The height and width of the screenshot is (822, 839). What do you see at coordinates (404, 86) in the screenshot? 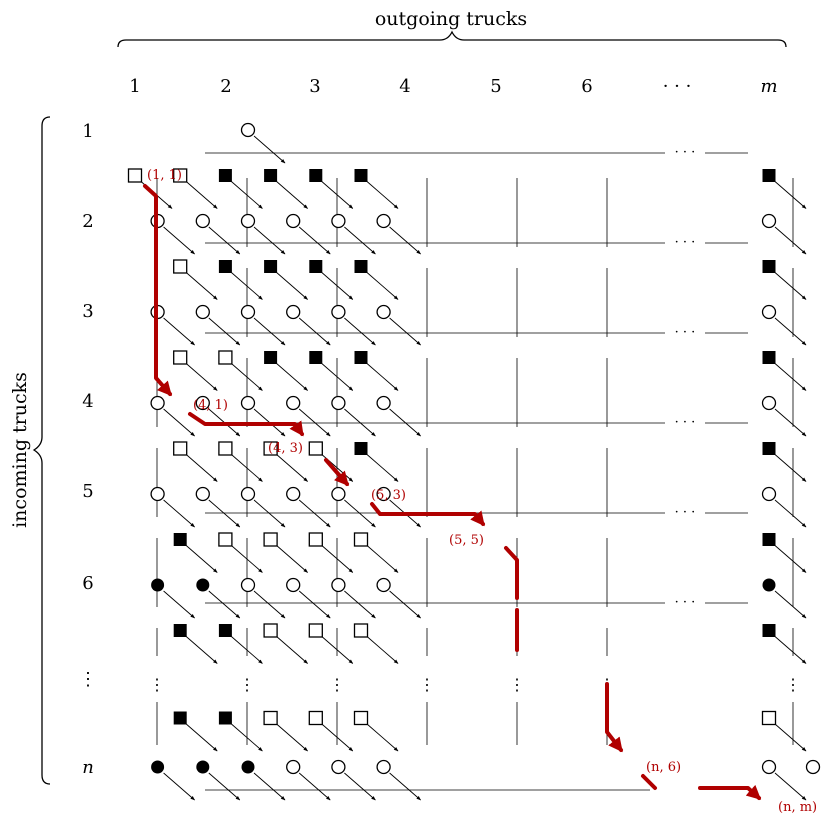
I see `column-label: 4` at bounding box center [404, 86].